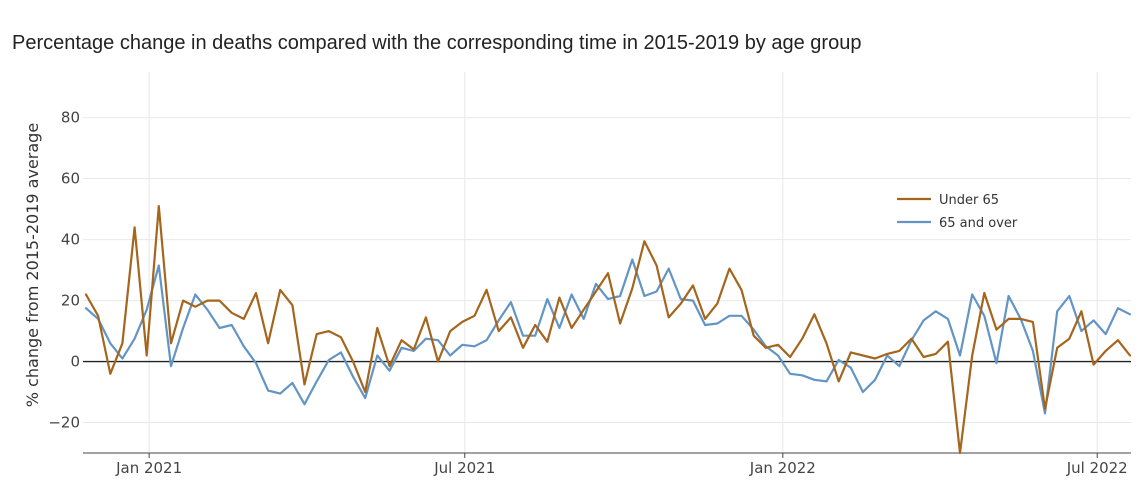  What do you see at coordinates (978, 223) in the screenshot?
I see `legend-label: 65 and over` at bounding box center [978, 223].